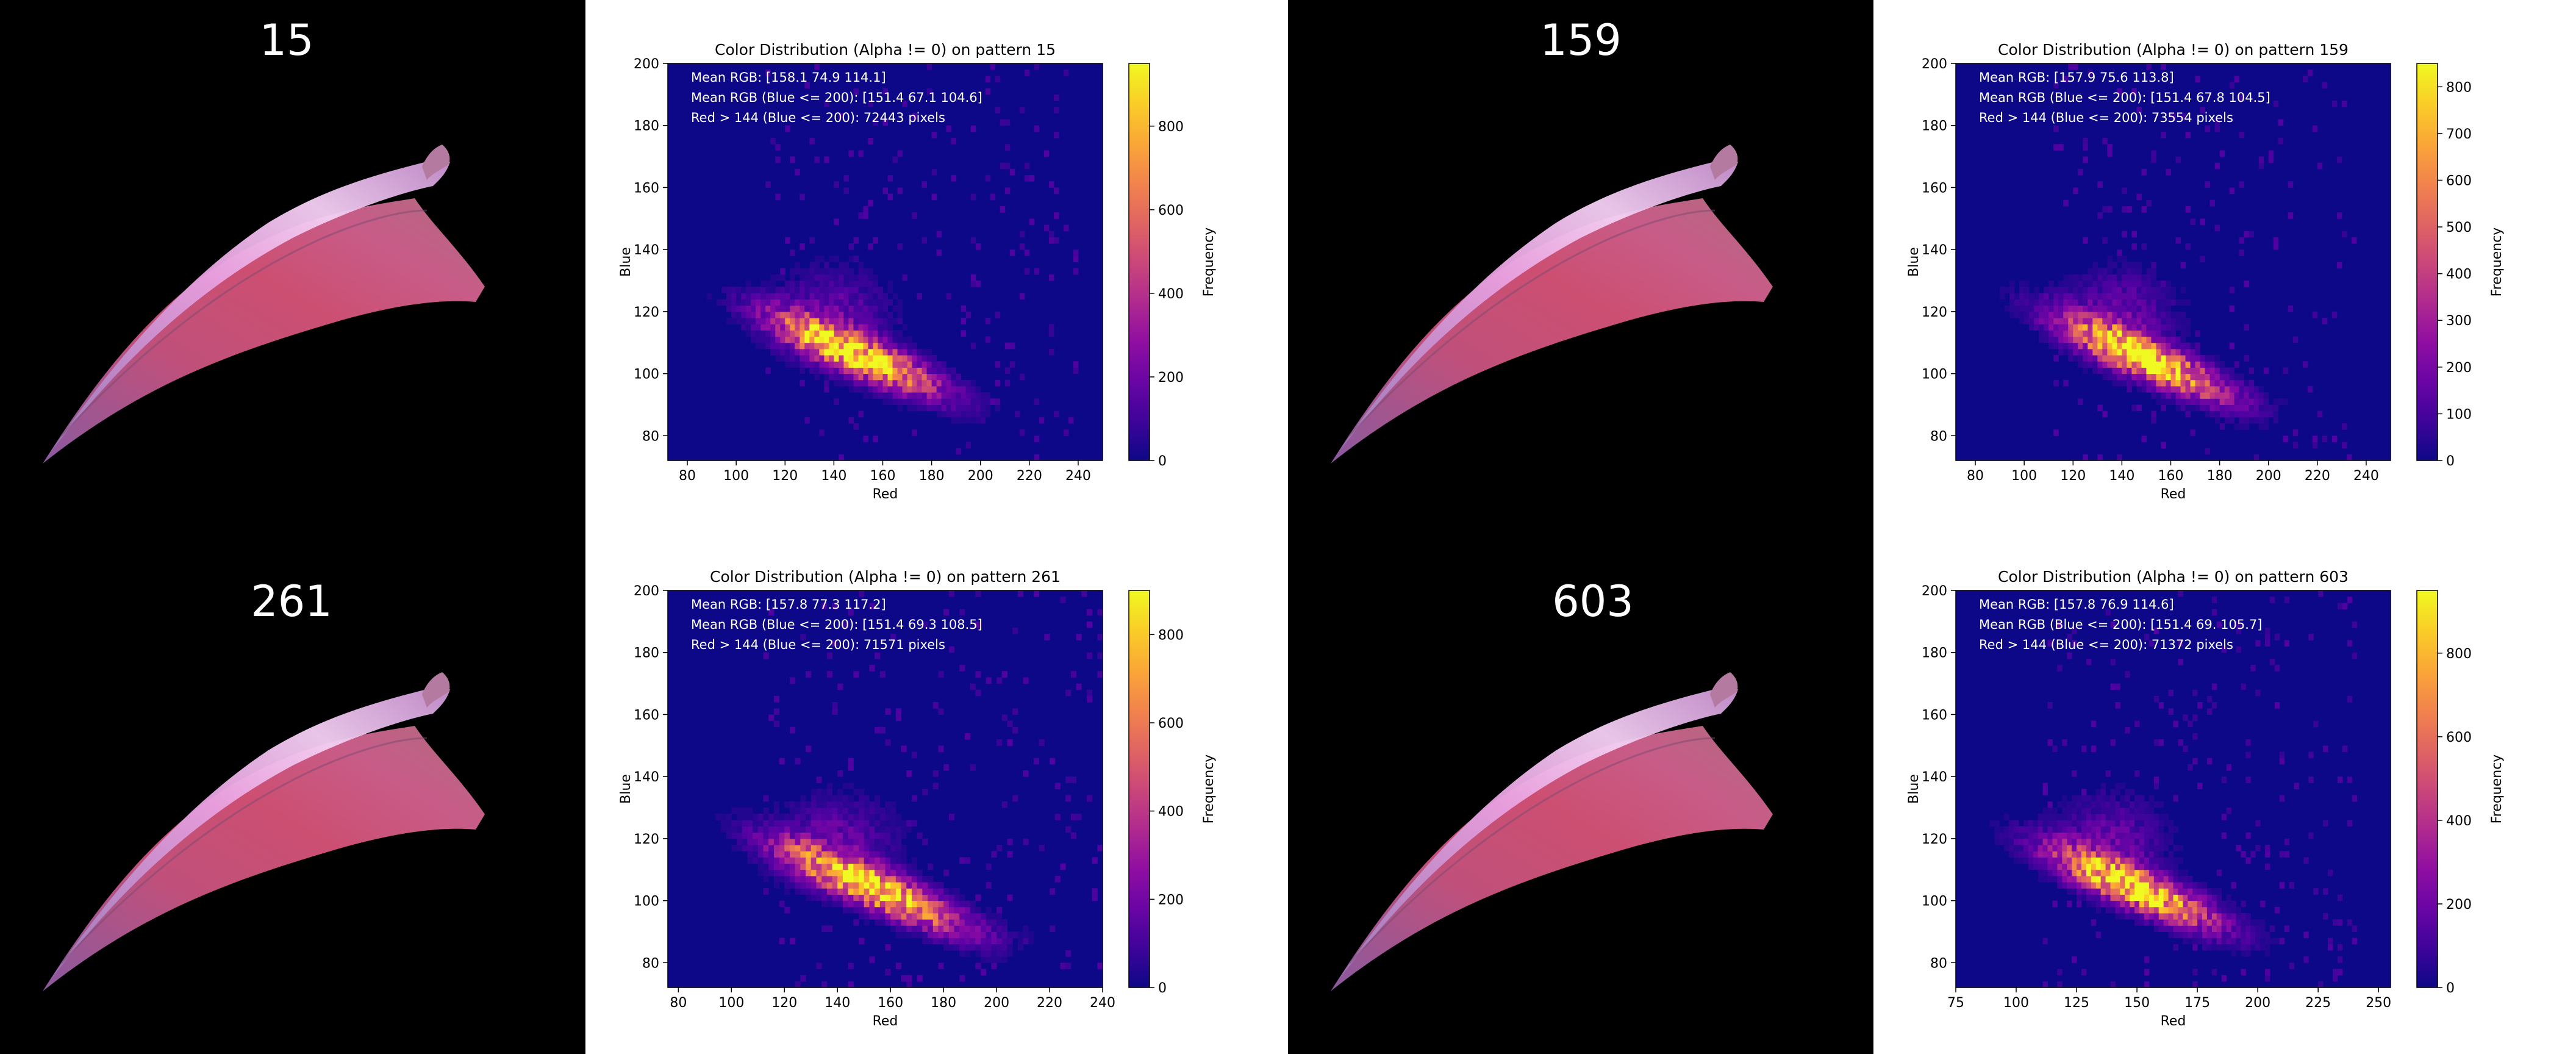 The width and height of the screenshot is (2576, 1054). I want to click on claw-image, so click(1552, 304).